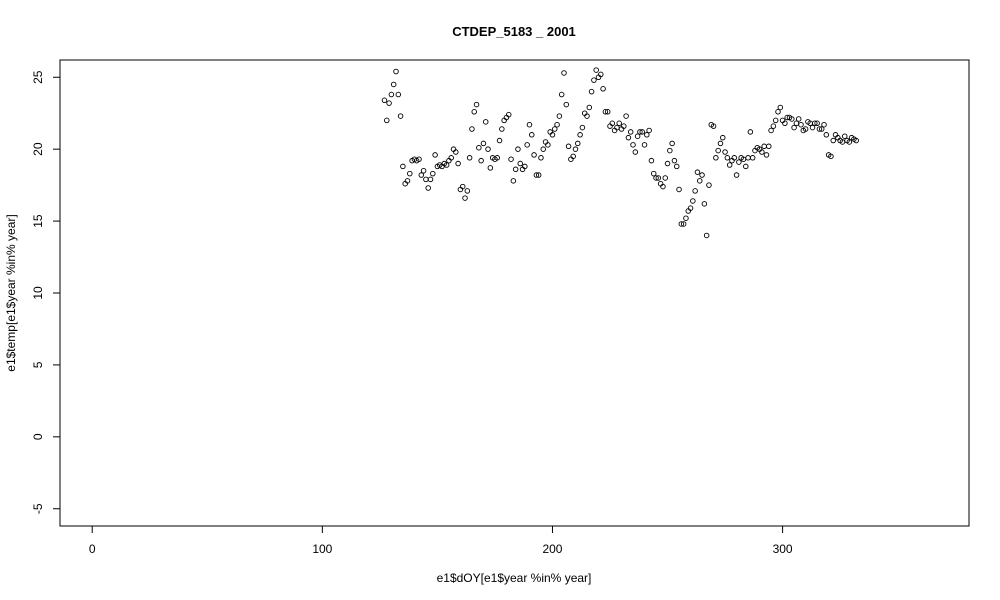  What do you see at coordinates (38, 293) in the screenshot?
I see `y-tick-label: 10` at bounding box center [38, 293].